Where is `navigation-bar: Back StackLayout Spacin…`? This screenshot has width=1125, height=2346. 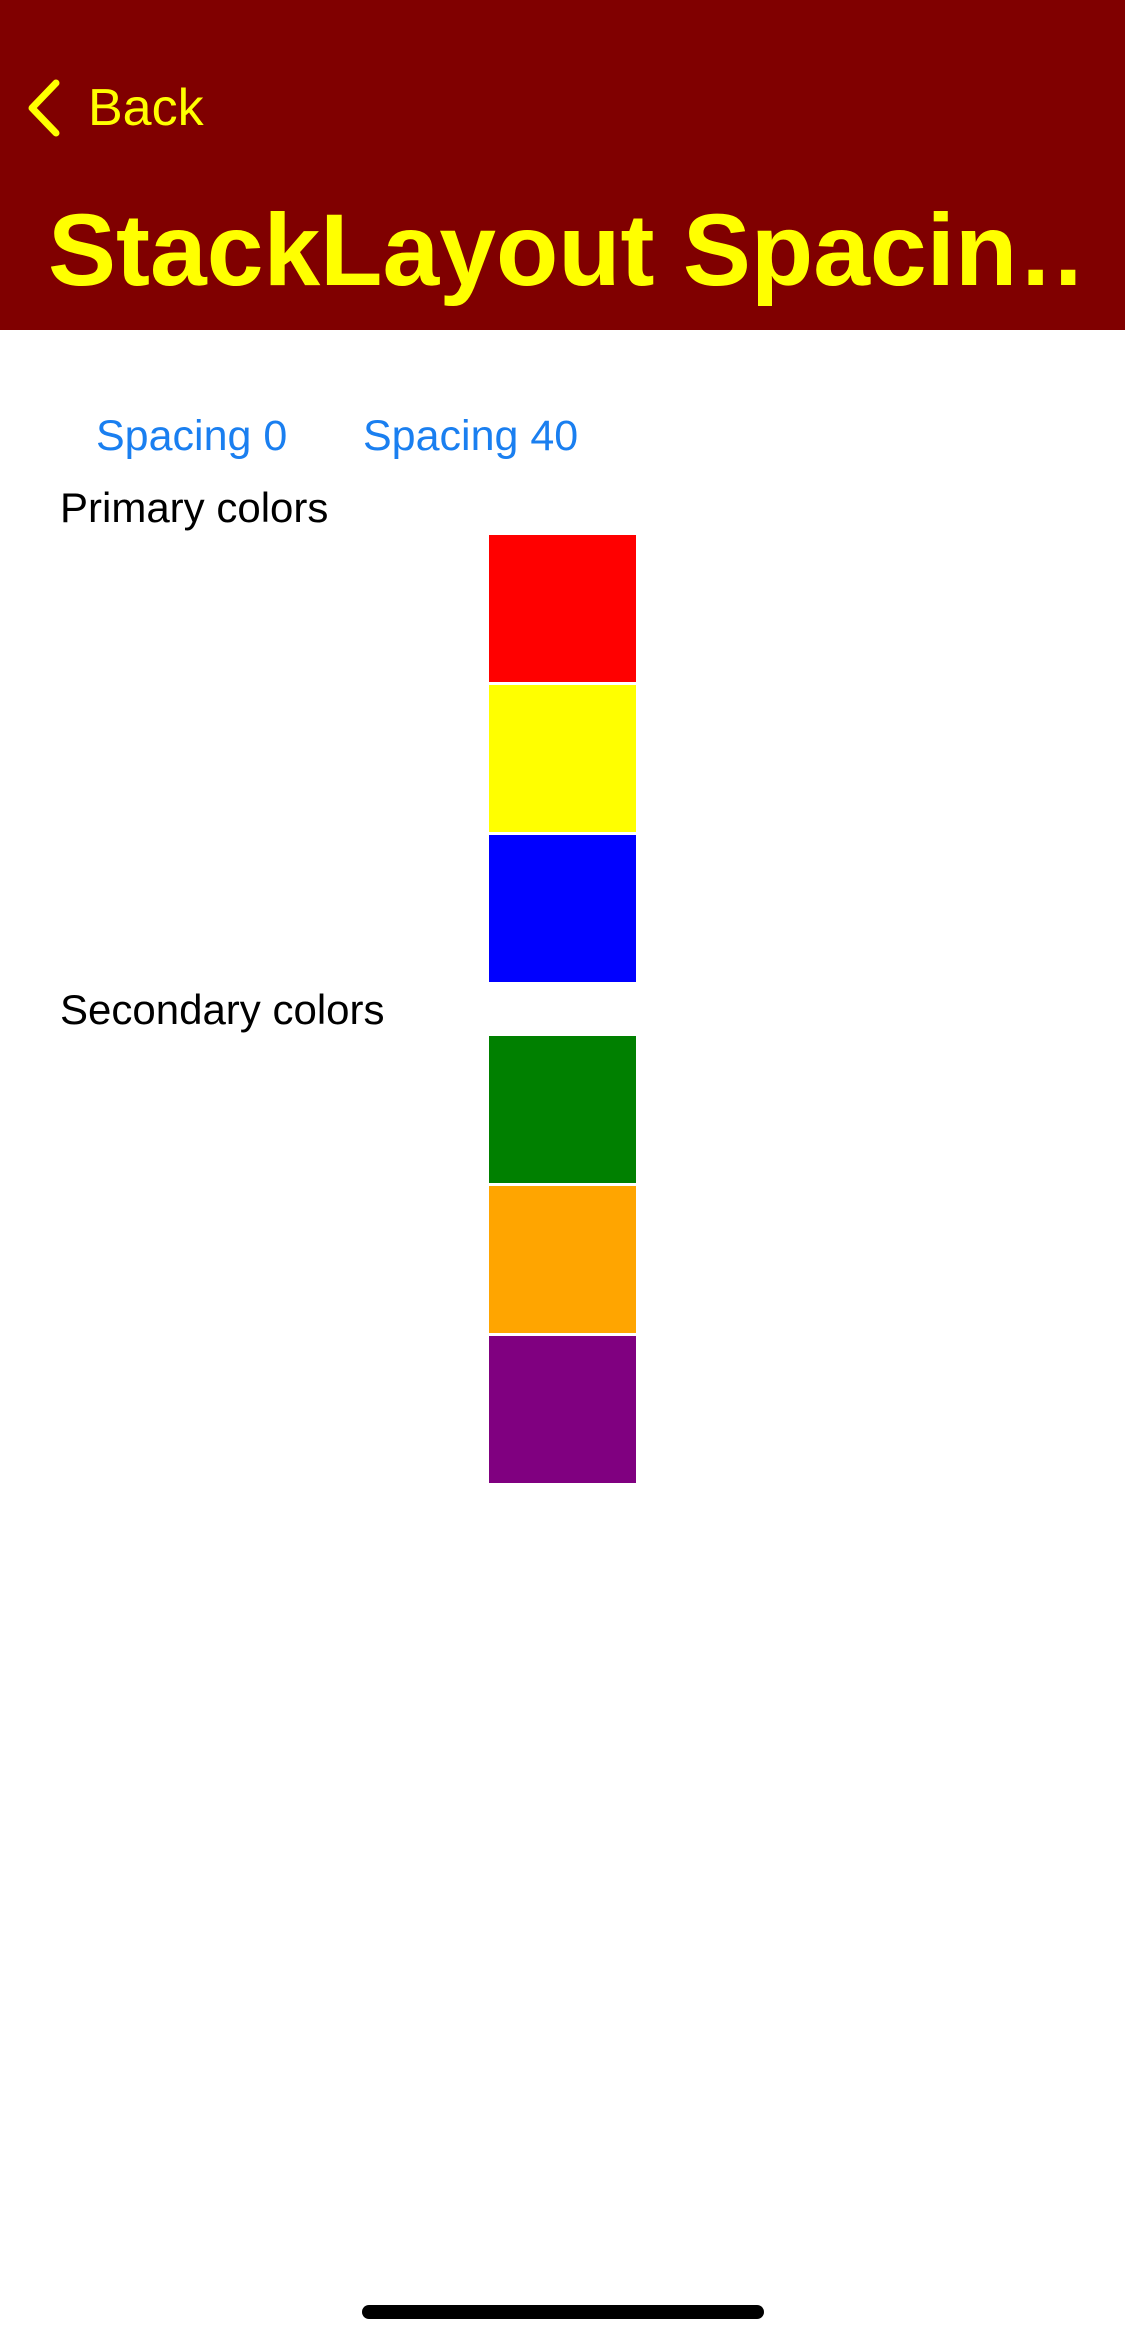
navigation-bar: Back StackLayout Spacin… is located at coordinates (562, 165).